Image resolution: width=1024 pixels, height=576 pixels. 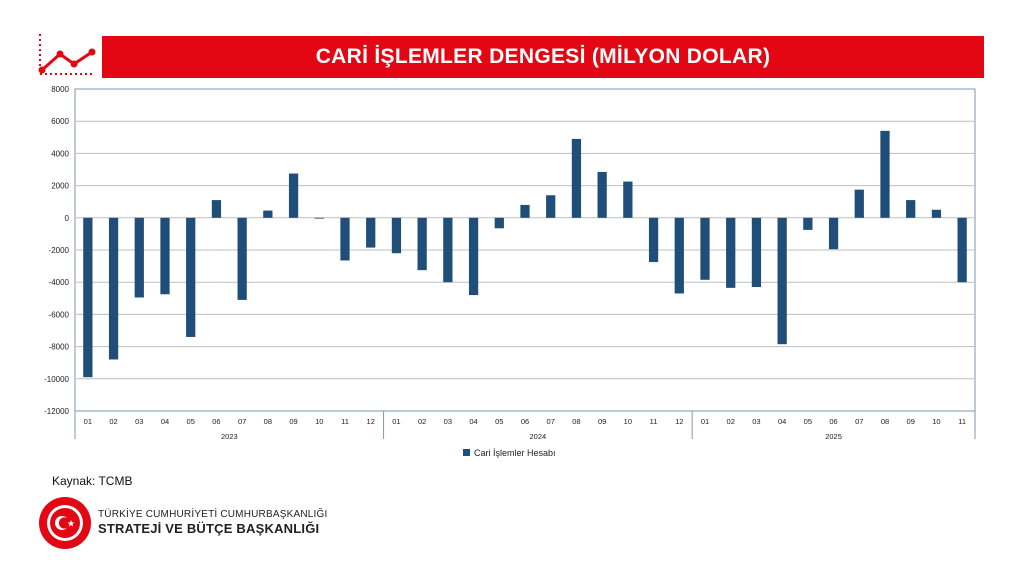 What do you see at coordinates (212, 514) in the screenshot?
I see `org-name-line1: TÜRKİYE CUMHURİYETİ CUMHURBAŞKANLIĞI` at bounding box center [212, 514].